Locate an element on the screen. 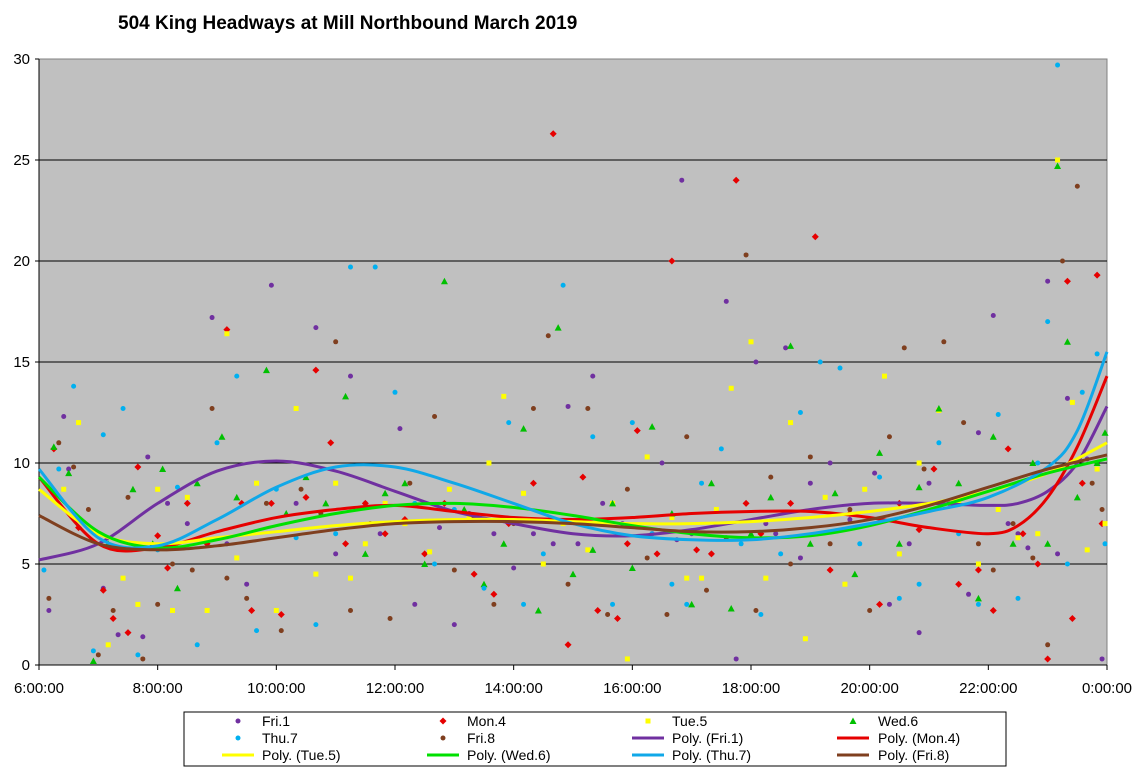  legend-label: Tue.5 is located at coordinates (689, 721).